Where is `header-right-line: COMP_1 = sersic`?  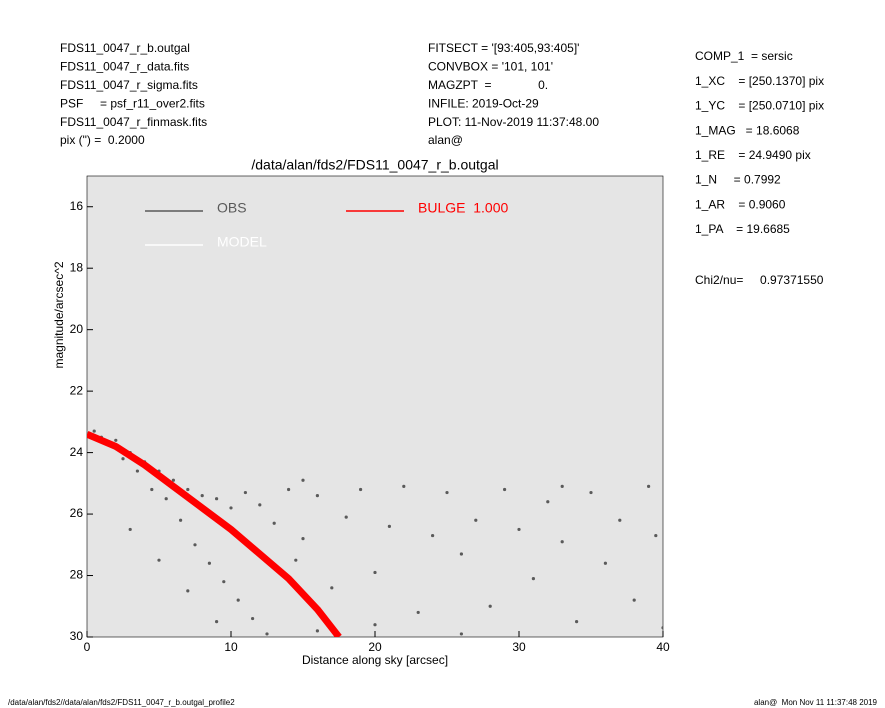
header-right-line: COMP_1 = sersic is located at coordinates (744, 56).